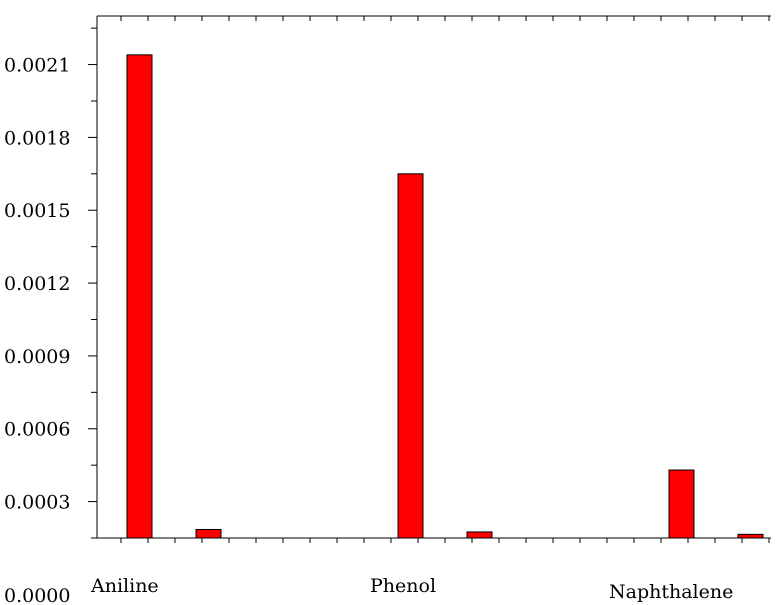 The image size is (782, 605). I want to click on x-category-label: Phenol, so click(403, 586).